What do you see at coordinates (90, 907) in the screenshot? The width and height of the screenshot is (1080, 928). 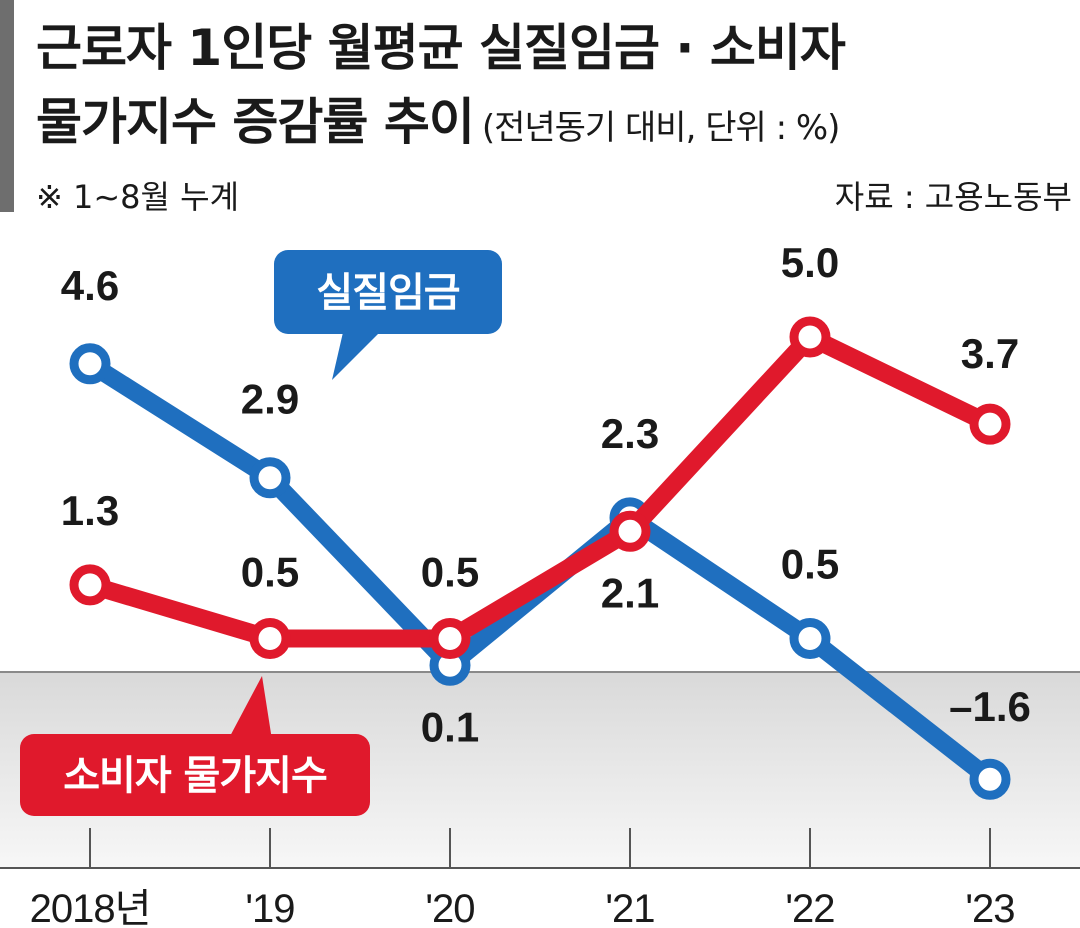 I see `x-tick-label: 2018년` at bounding box center [90, 907].